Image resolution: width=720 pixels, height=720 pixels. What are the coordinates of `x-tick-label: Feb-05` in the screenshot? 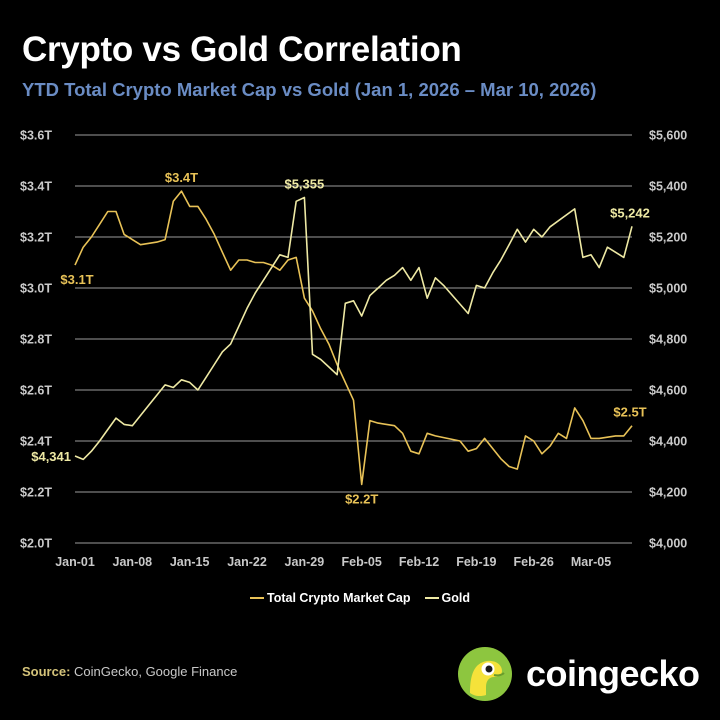 It's located at (362, 562).